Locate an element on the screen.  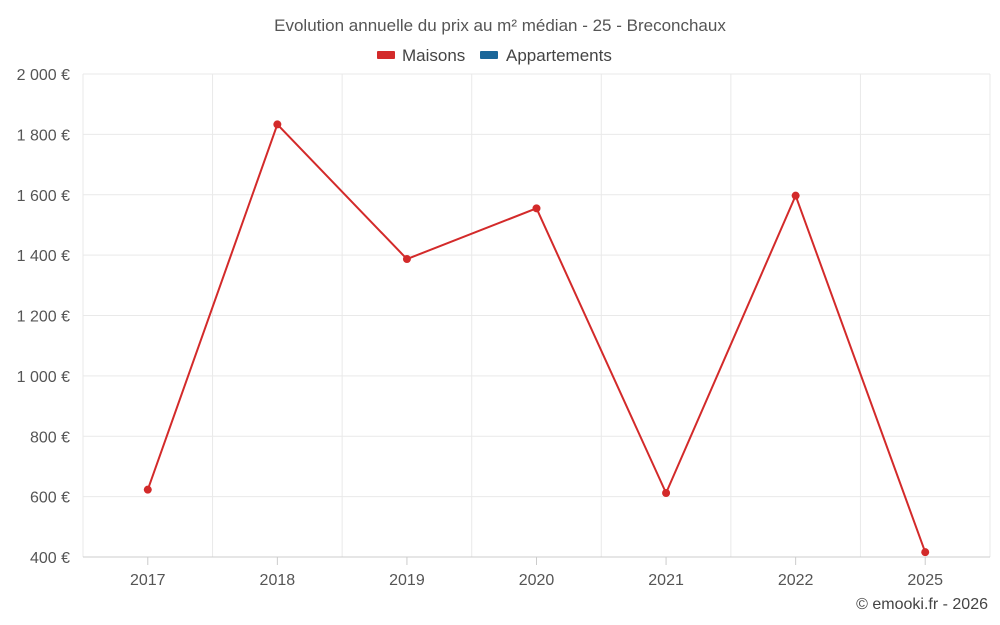
x-tick-label: 2019 is located at coordinates (407, 580).